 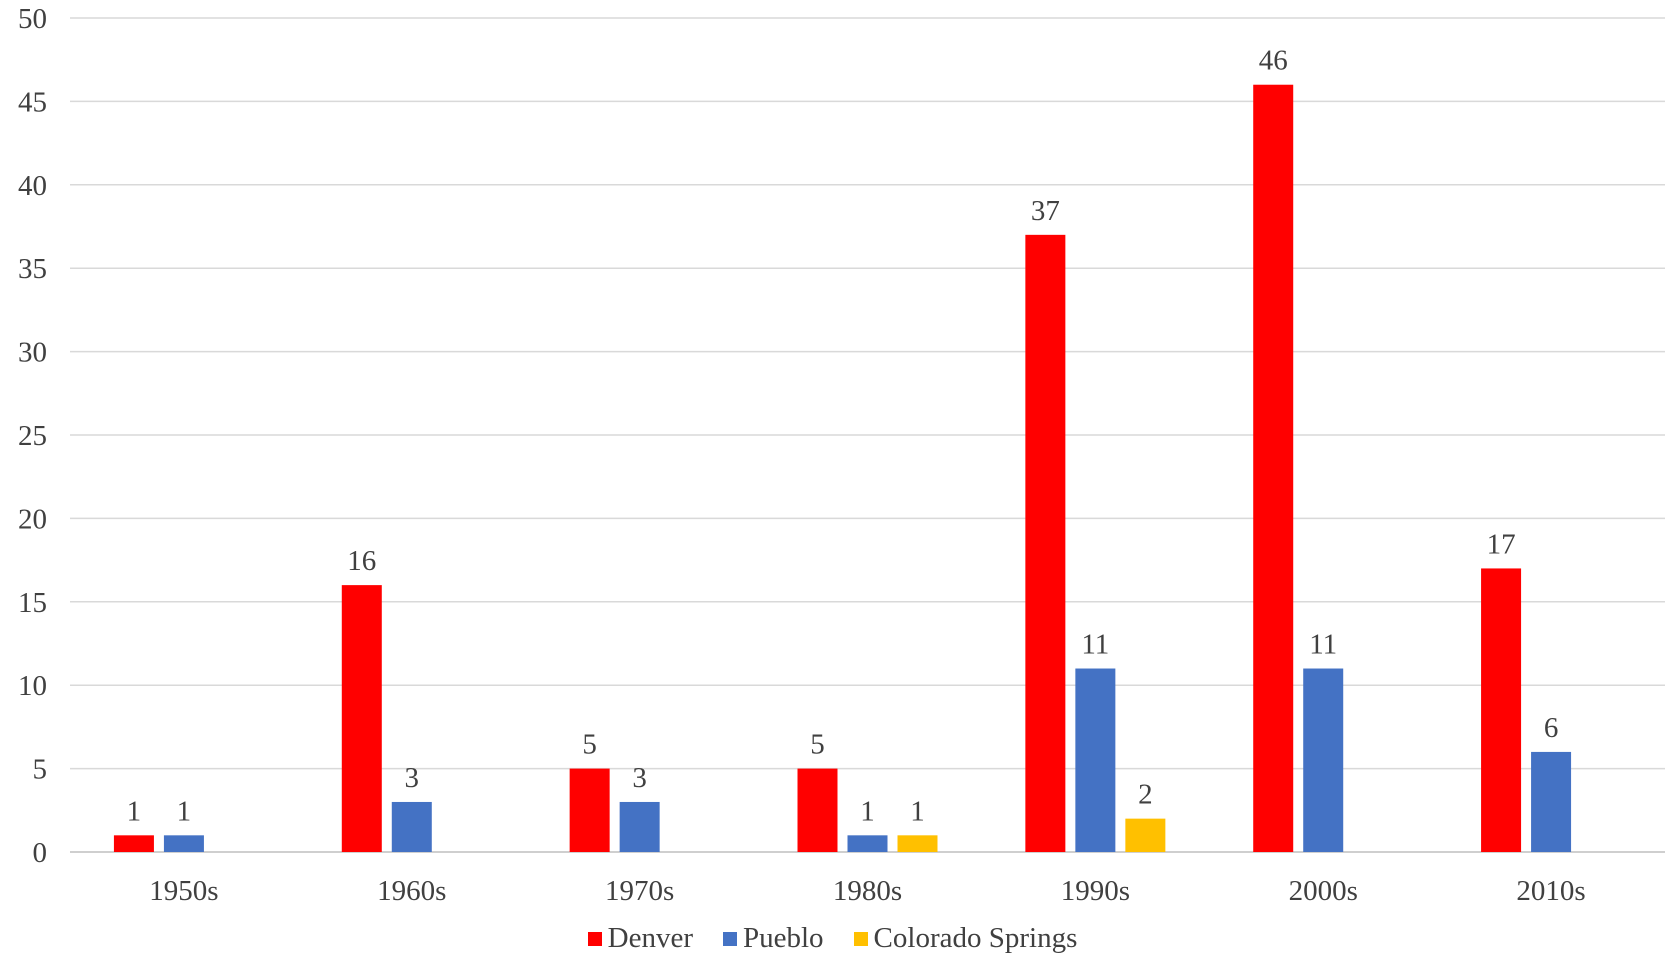 I want to click on bar-pueblo-2010s, so click(x=1551, y=801).